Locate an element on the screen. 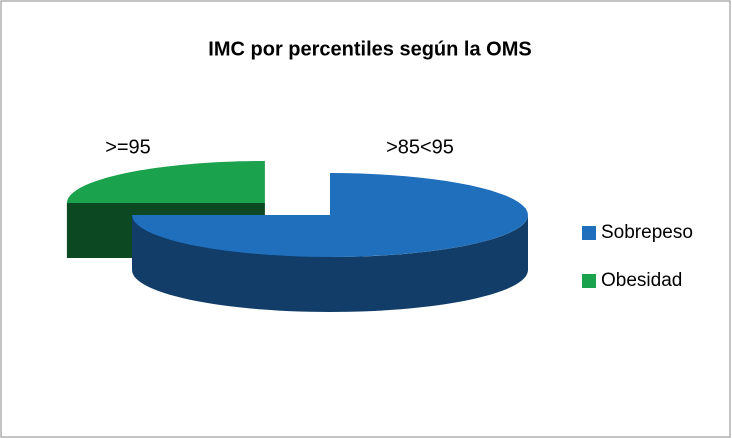  legend-label: Sobrepeso is located at coordinates (647, 232).